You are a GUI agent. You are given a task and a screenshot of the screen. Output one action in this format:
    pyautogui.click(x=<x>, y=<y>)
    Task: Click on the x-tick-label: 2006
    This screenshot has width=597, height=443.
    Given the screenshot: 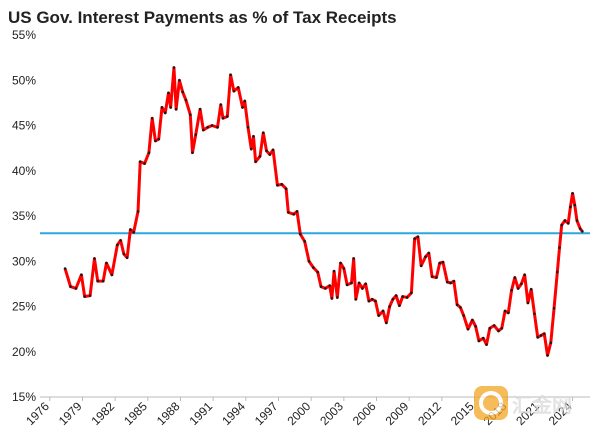 What is the action you would take?
    pyautogui.click(x=364, y=413)
    